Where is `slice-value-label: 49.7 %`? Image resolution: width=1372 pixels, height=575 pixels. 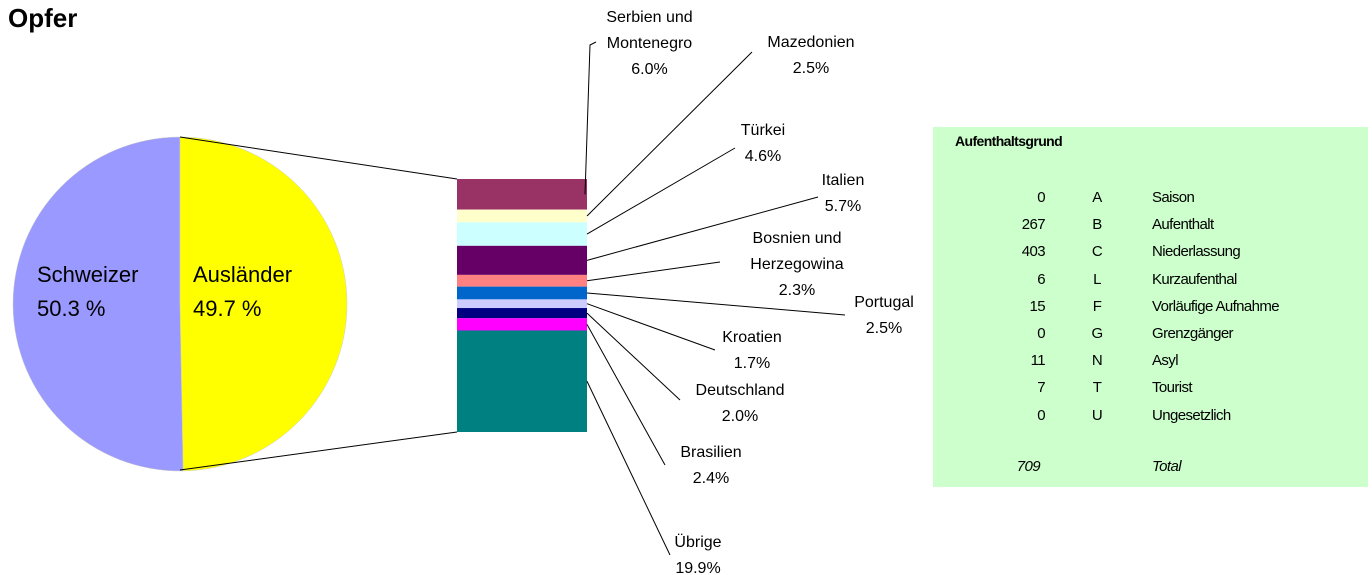 slice-value-label: 49.7 % is located at coordinates (227, 308).